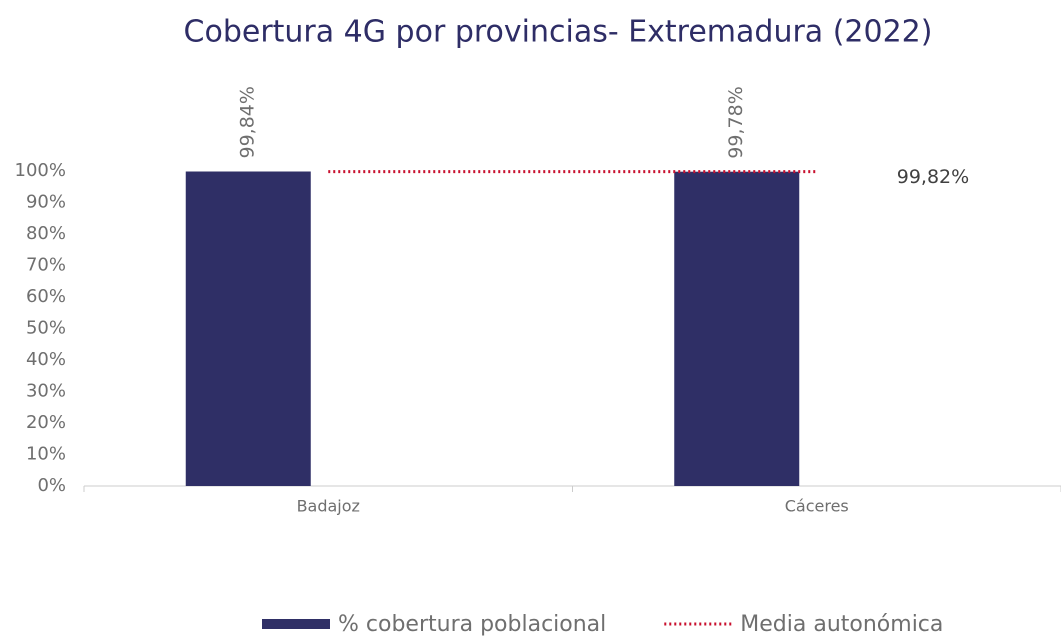 The height and width of the screenshot is (637, 1061). Describe the element at coordinates (51, 485) in the screenshot. I see `y-tick-label: 0%` at that location.